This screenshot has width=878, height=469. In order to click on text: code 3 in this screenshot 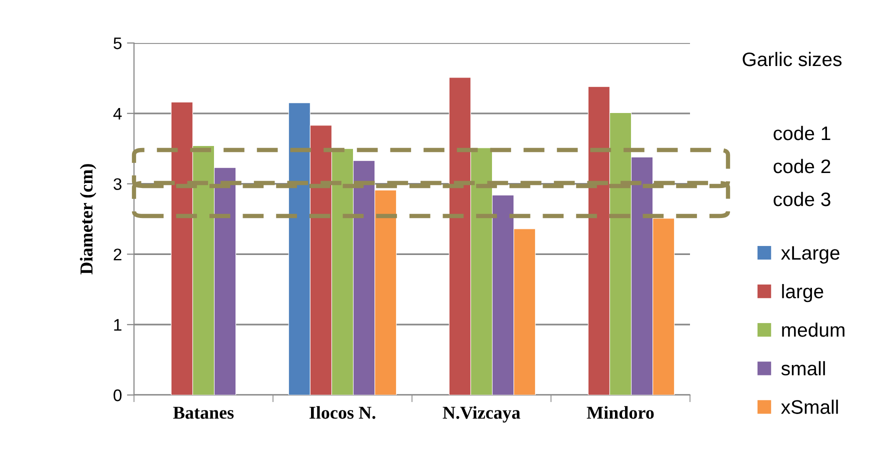, I will do `click(802, 199)`.